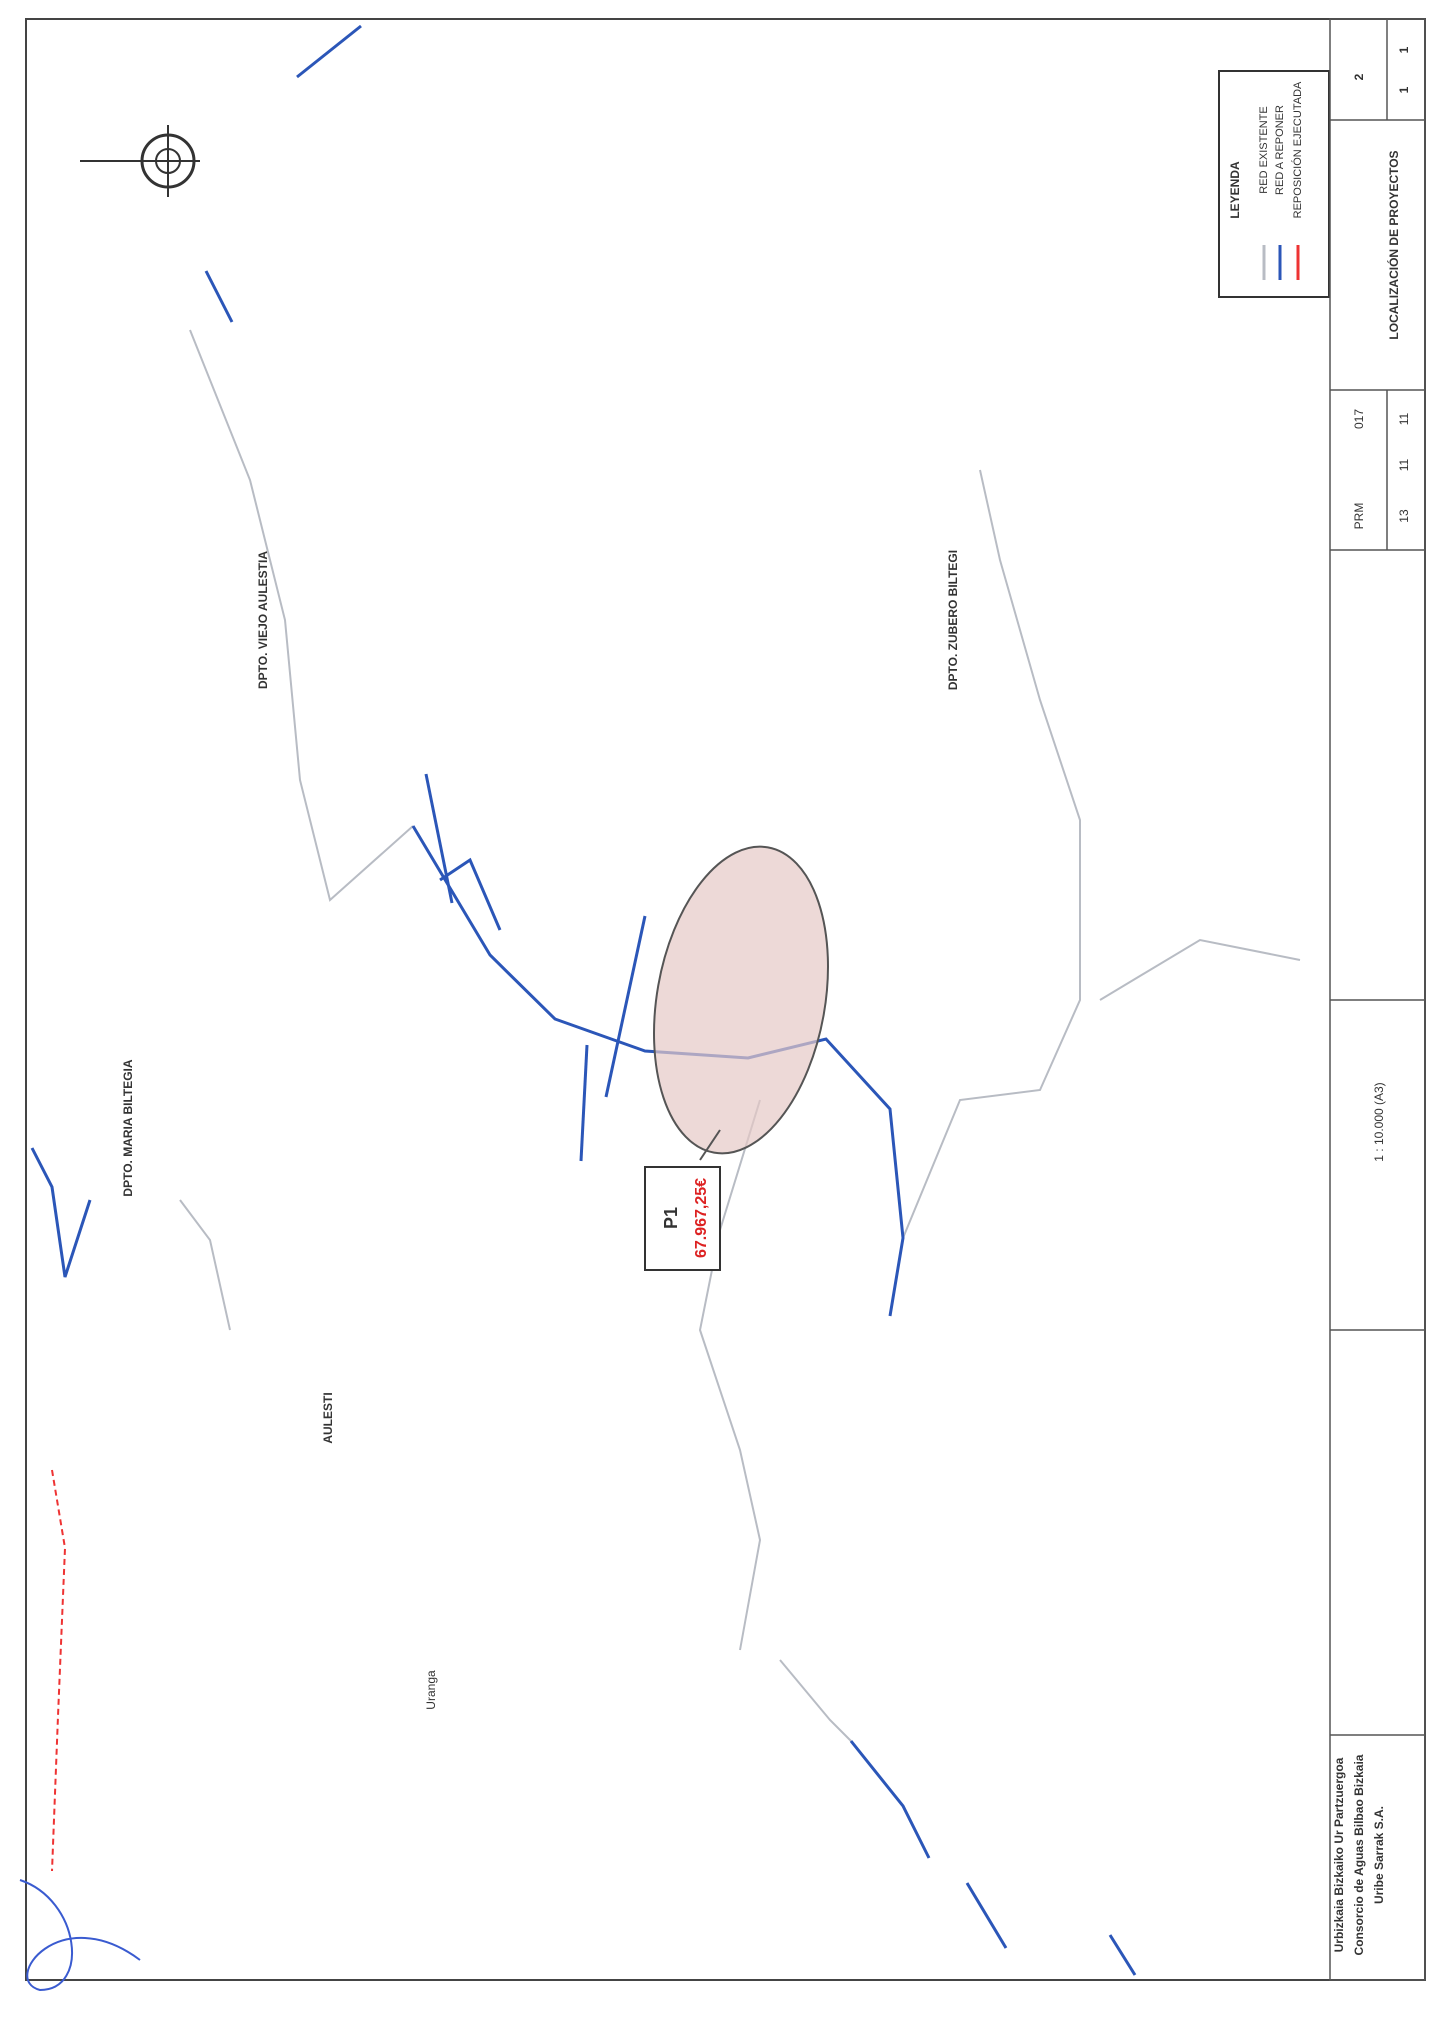 The image size is (1430, 2021). What do you see at coordinates (263, 620) in the screenshot?
I see `place-label: DPTO. VIEJO AULESTIA` at bounding box center [263, 620].